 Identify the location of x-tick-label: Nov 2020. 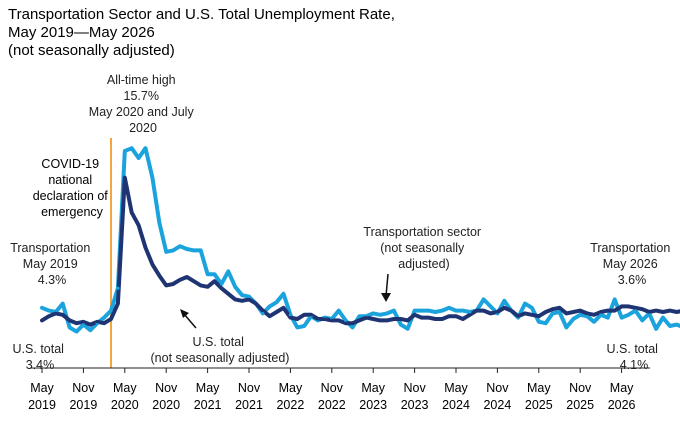
(166, 396).